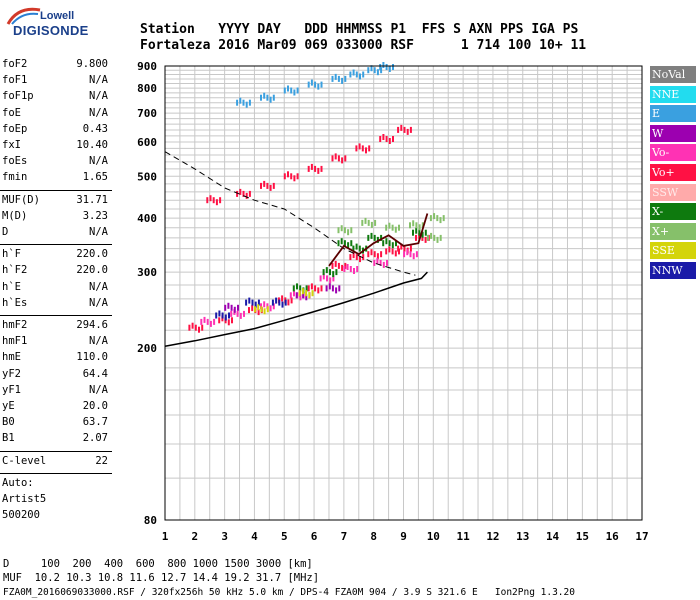  Describe the element at coordinates (147, 348) in the screenshot. I see `y-tick-label: 200` at that location.